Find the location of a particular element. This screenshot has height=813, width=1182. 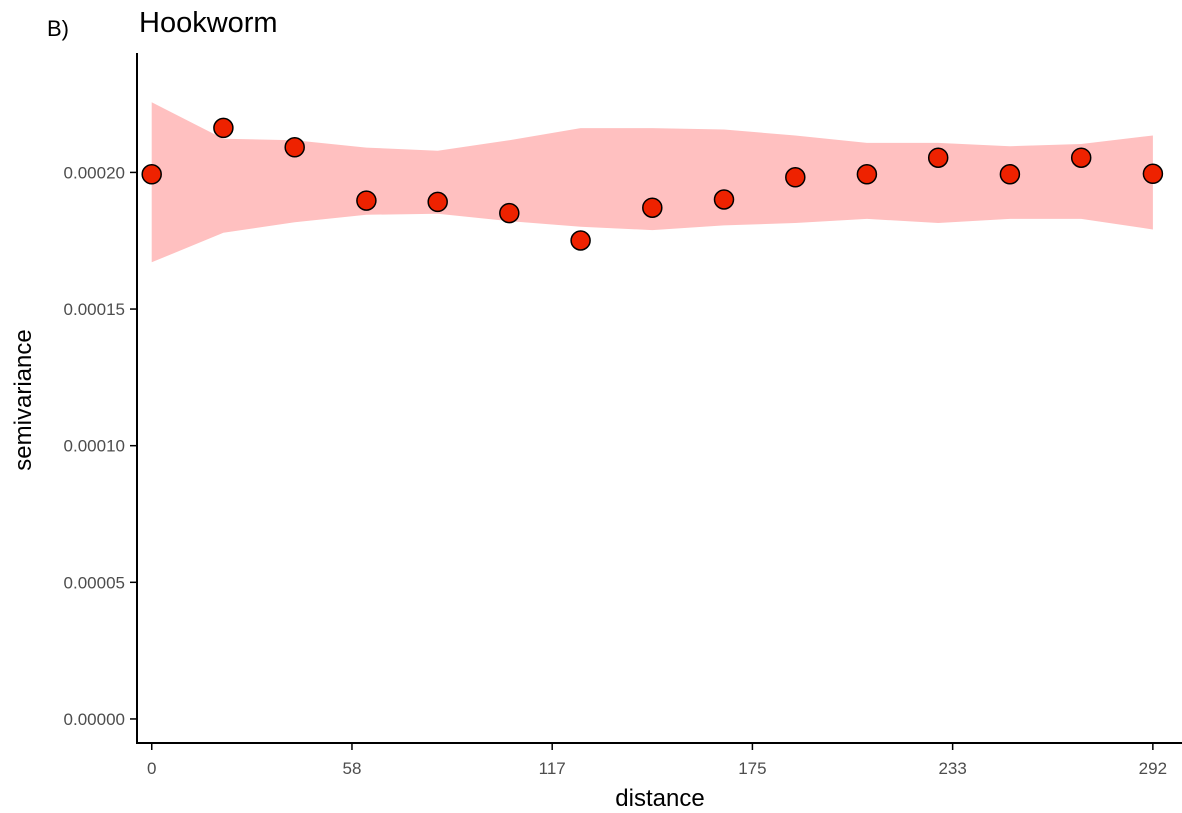

x-tick-label: 233 is located at coordinates (952, 768).